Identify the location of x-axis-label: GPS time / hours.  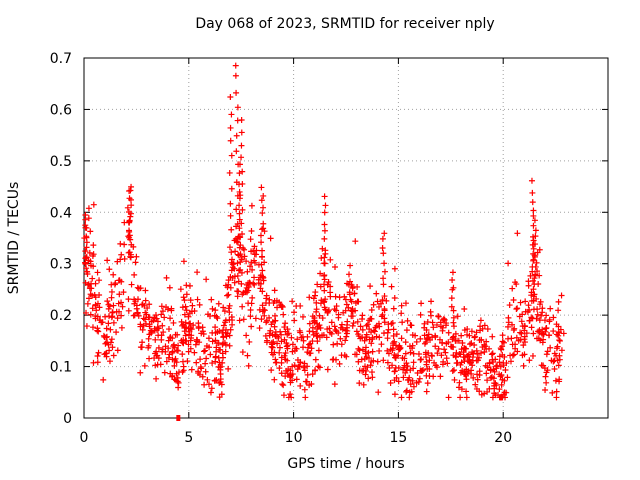
(346, 464).